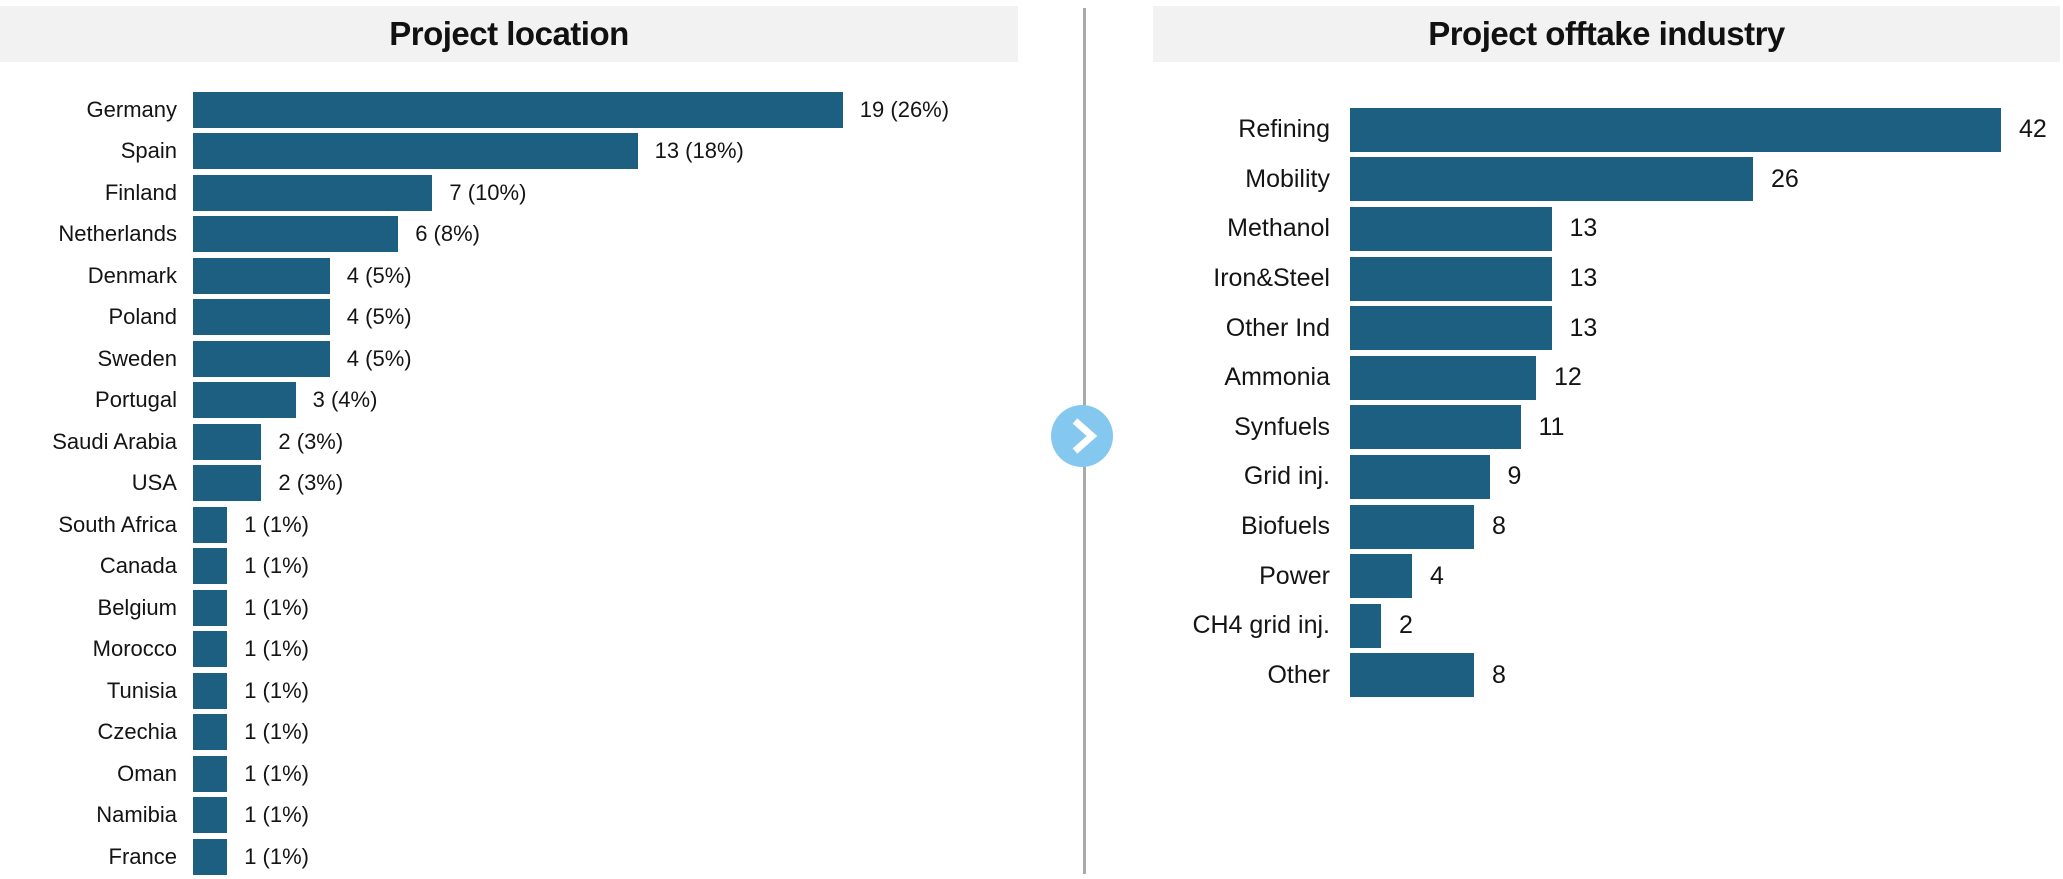 The height and width of the screenshot is (879, 2063). What do you see at coordinates (147, 773) in the screenshot?
I see `category-label: Oman` at bounding box center [147, 773].